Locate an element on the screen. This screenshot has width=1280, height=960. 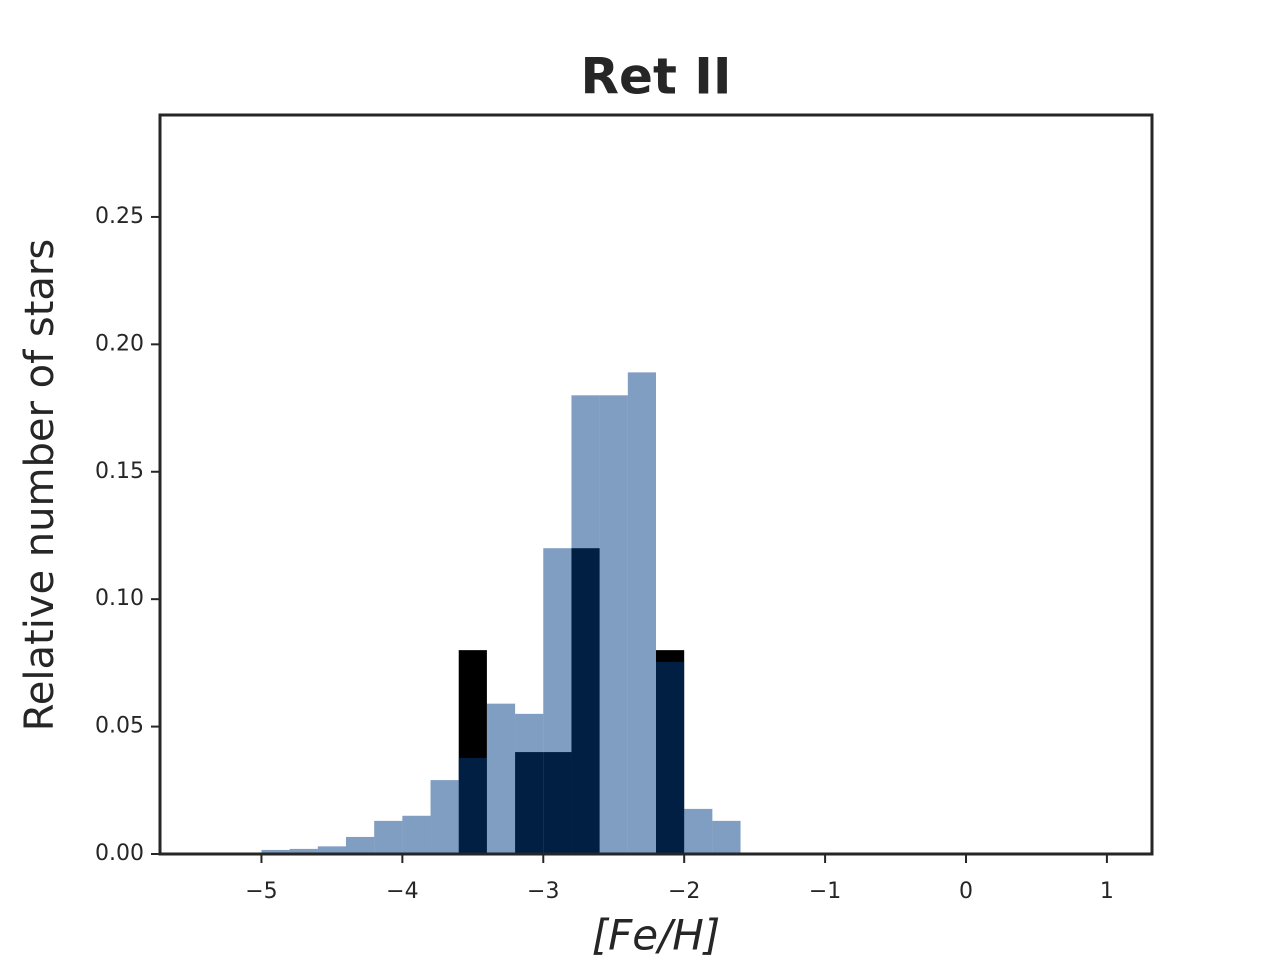
y-tick-label: 0.20 is located at coordinates (119, 343).